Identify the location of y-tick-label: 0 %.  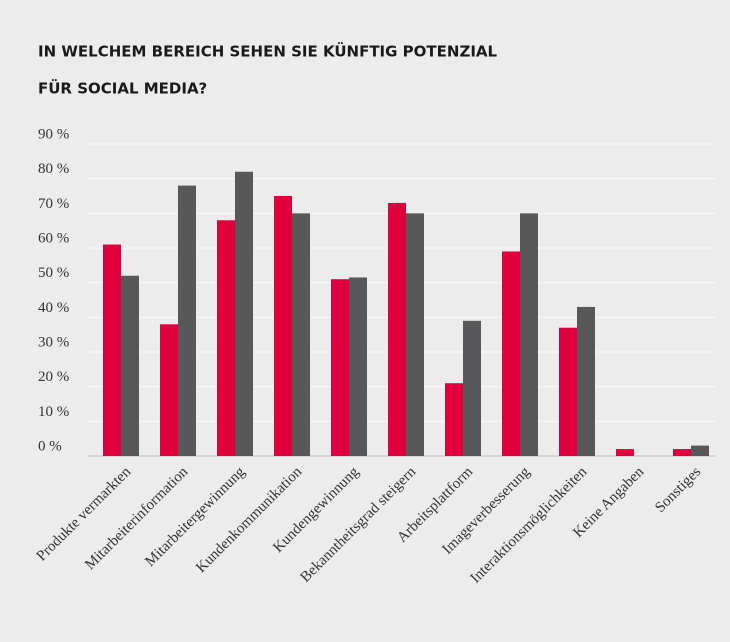
(50, 446).